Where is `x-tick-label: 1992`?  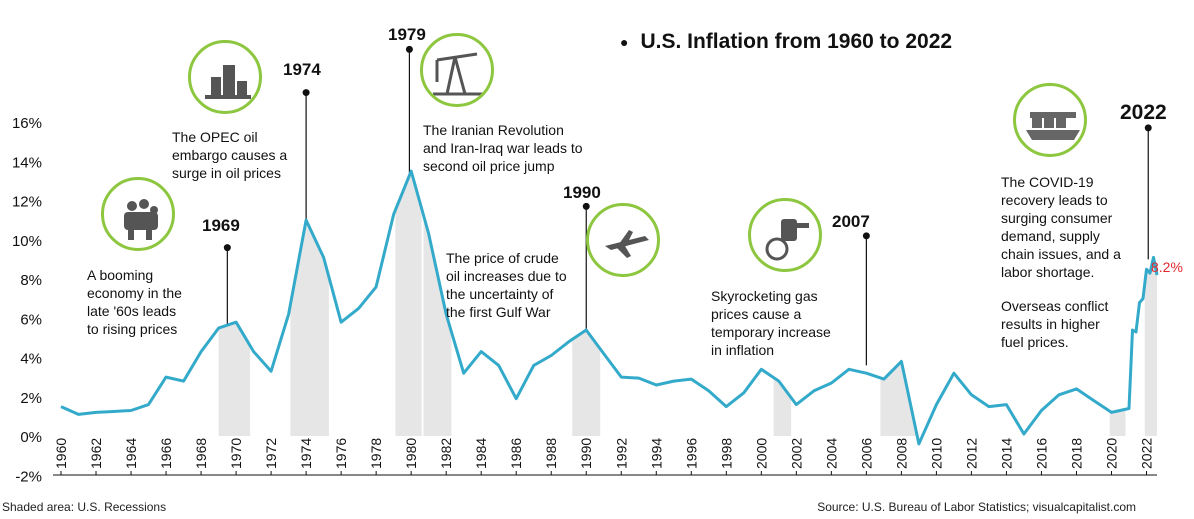
x-tick-label: 1992 is located at coordinates (621, 453).